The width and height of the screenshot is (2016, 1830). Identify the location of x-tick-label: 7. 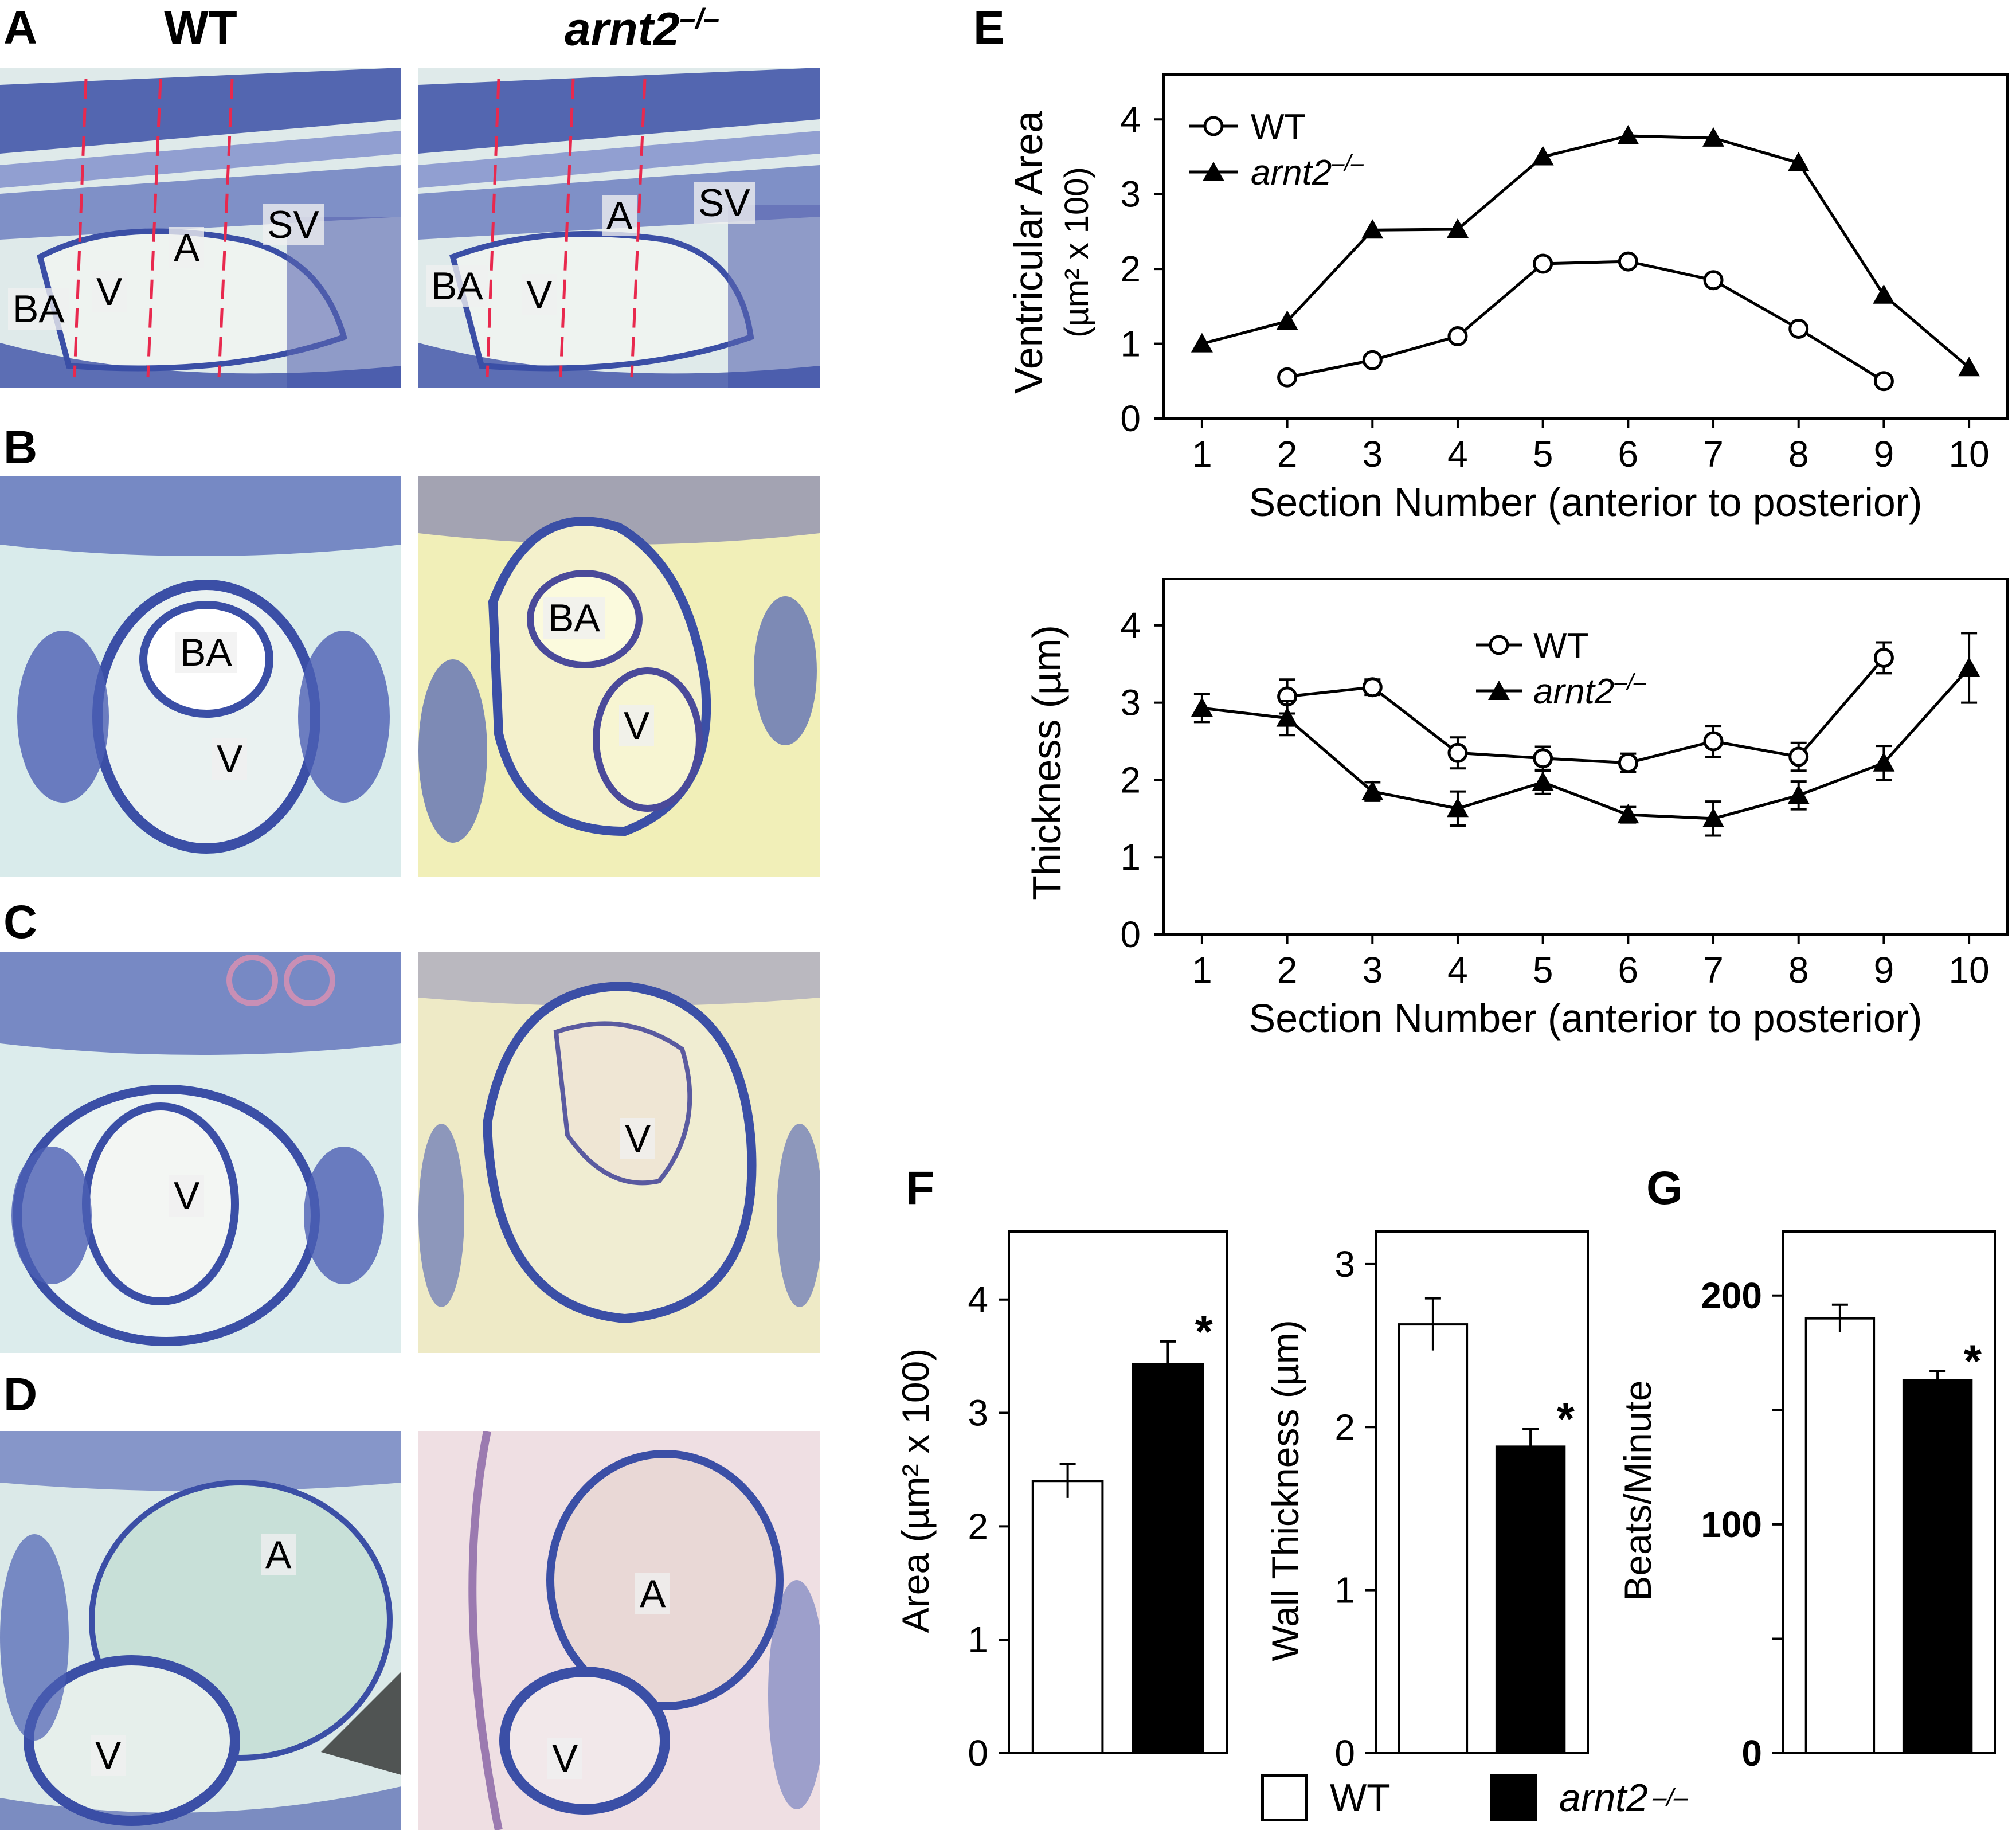
(1713, 970).